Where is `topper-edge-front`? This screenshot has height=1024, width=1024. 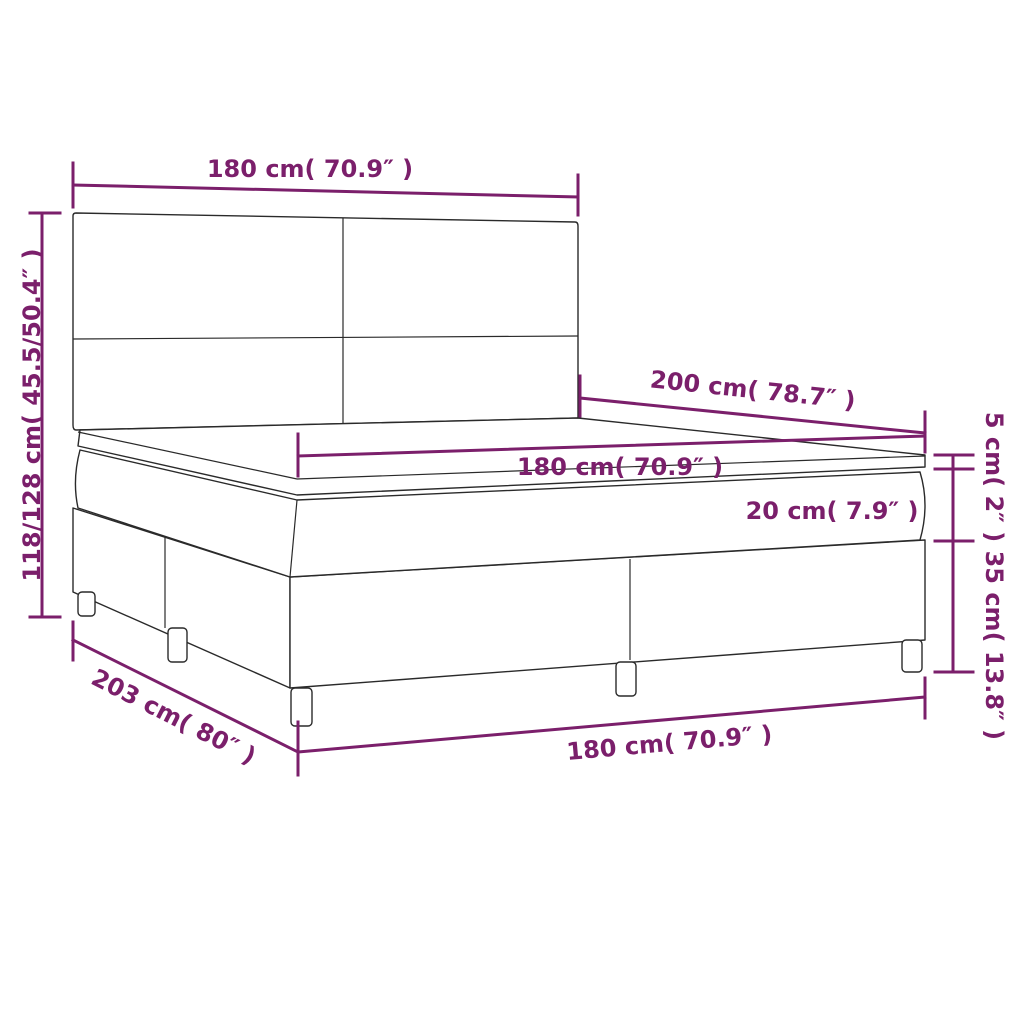 topper-edge-front is located at coordinates (611, 467).